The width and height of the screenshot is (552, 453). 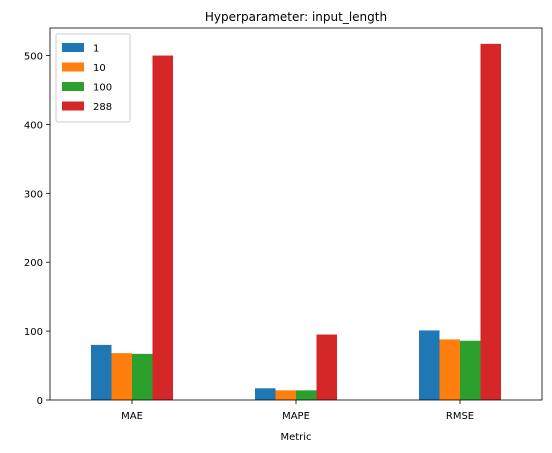 I want to click on bar-10-MAE, so click(x=121, y=376).